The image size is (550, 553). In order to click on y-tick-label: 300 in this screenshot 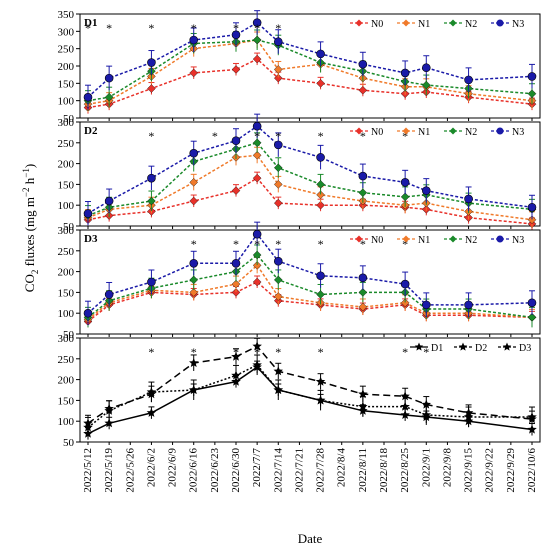, I will do `click(66, 32)`.